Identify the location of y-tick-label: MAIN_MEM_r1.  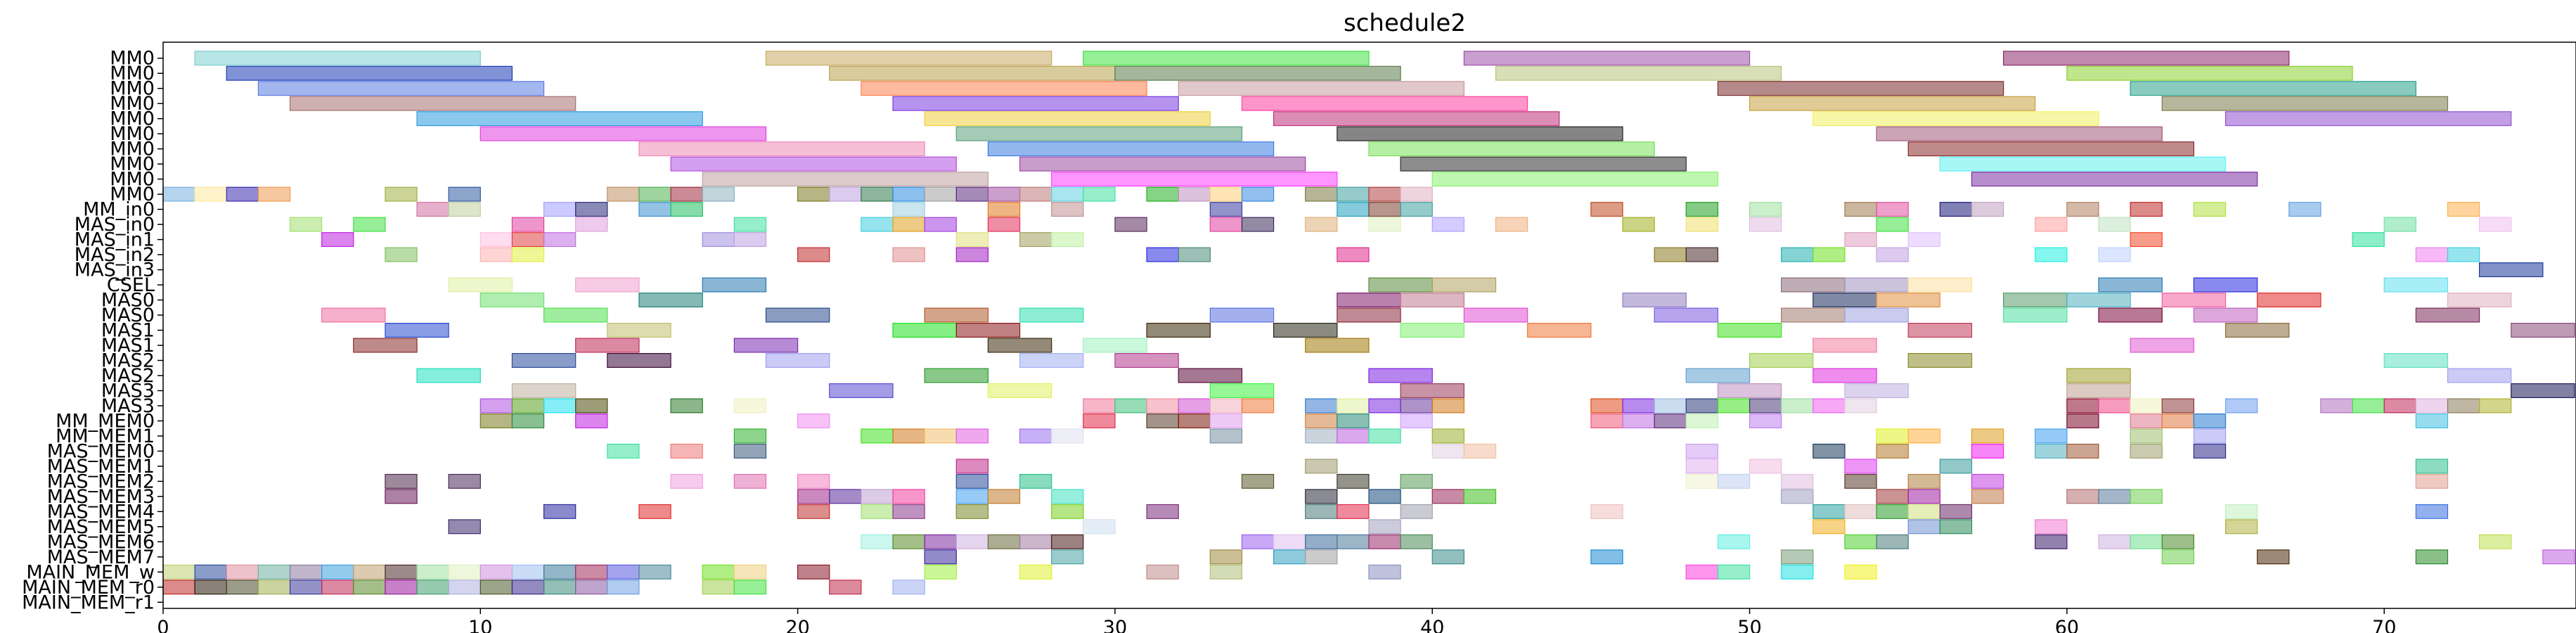
(88, 602).